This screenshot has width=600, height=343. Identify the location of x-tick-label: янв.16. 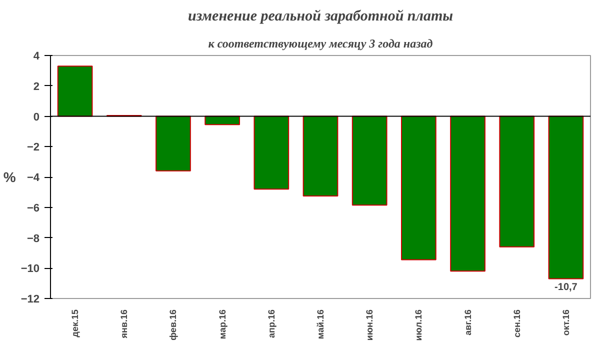
(124, 323).